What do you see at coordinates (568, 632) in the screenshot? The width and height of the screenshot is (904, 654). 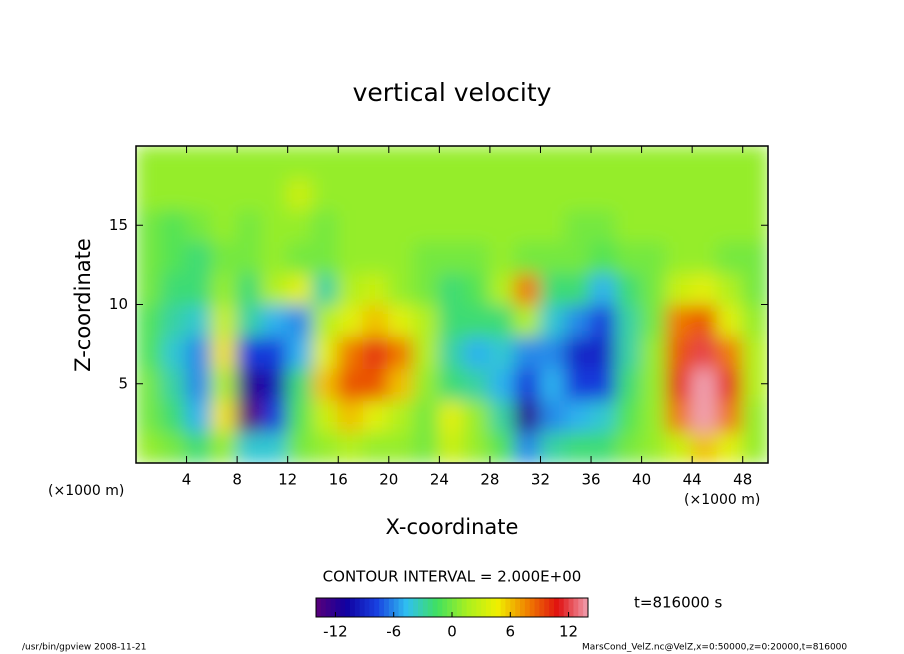 I see `colorbar-tick-label: 12` at bounding box center [568, 632].